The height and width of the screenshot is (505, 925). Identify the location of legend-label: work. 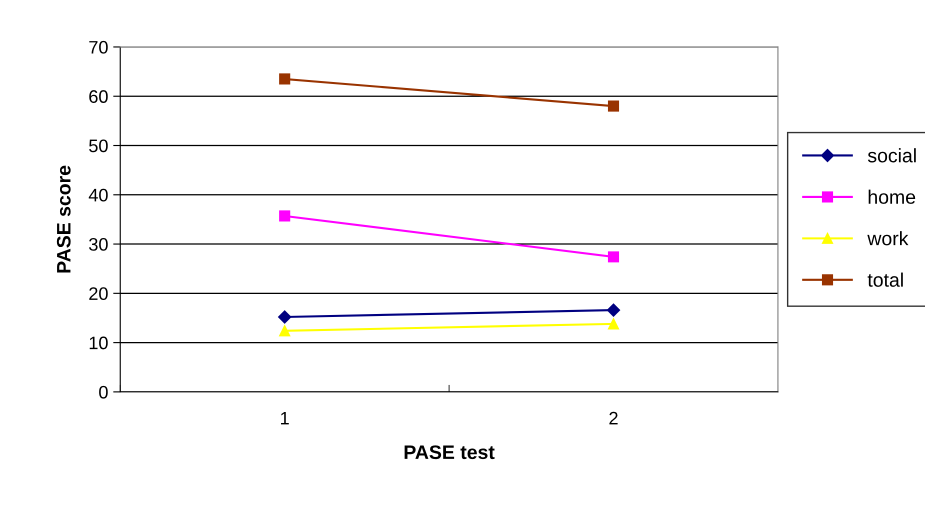
(887, 238).